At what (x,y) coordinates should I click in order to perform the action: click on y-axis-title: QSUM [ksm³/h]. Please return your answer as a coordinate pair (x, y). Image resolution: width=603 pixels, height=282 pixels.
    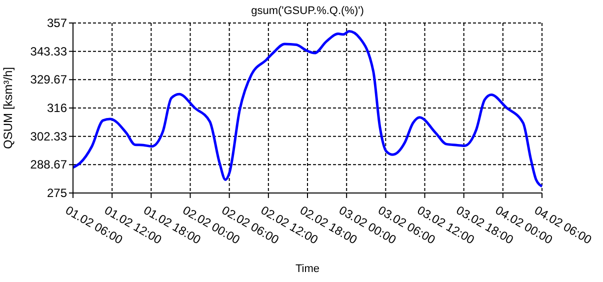
    Looking at the image, I should click on (8, 108).